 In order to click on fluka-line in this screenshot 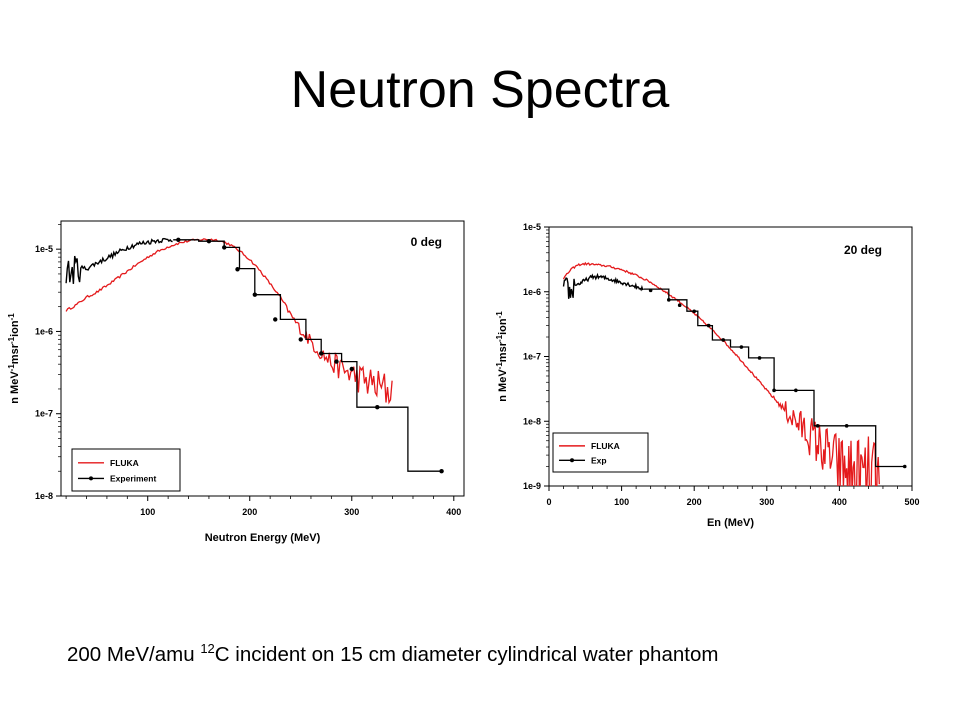, I will do `click(229, 321)`.